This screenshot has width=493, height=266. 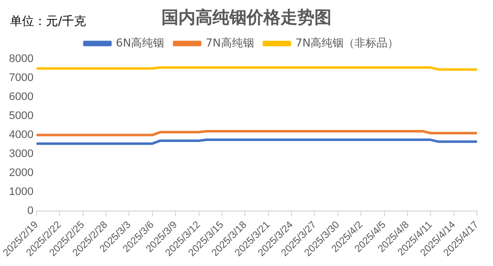 I want to click on y-tick-label: 5000, so click(x=21, y=116).